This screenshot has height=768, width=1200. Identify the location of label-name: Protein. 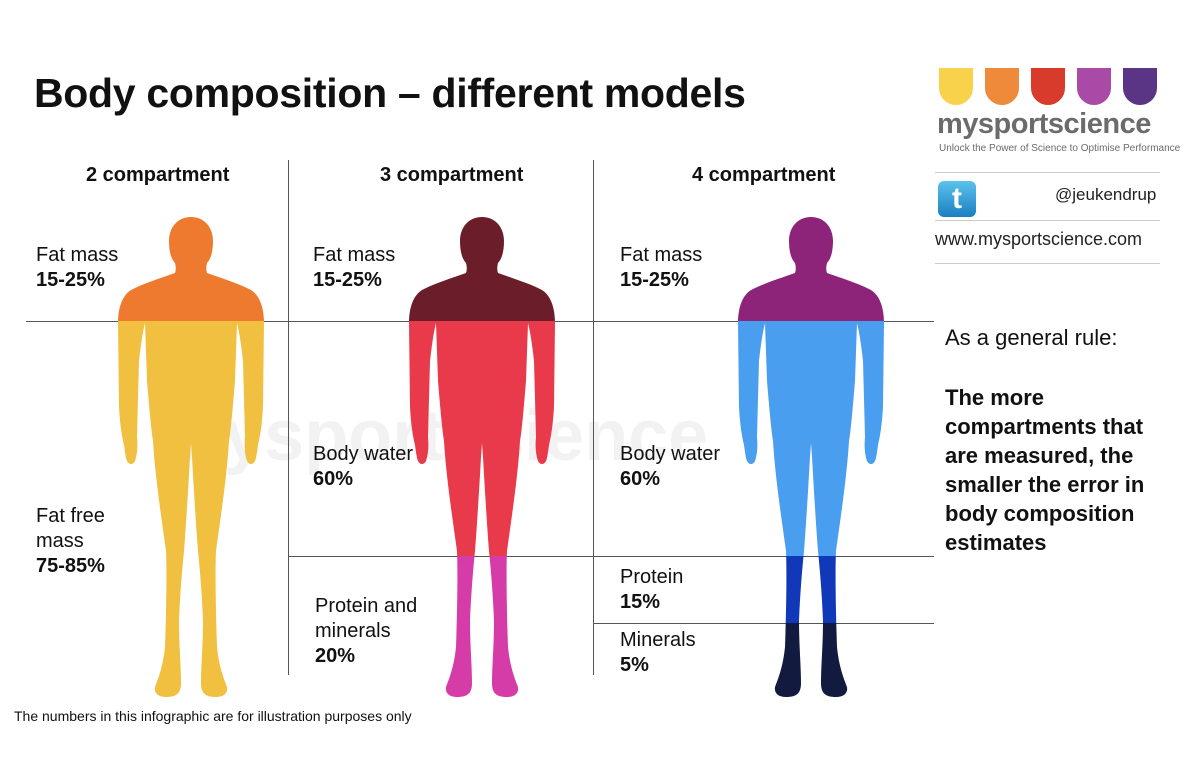
(652, 577).